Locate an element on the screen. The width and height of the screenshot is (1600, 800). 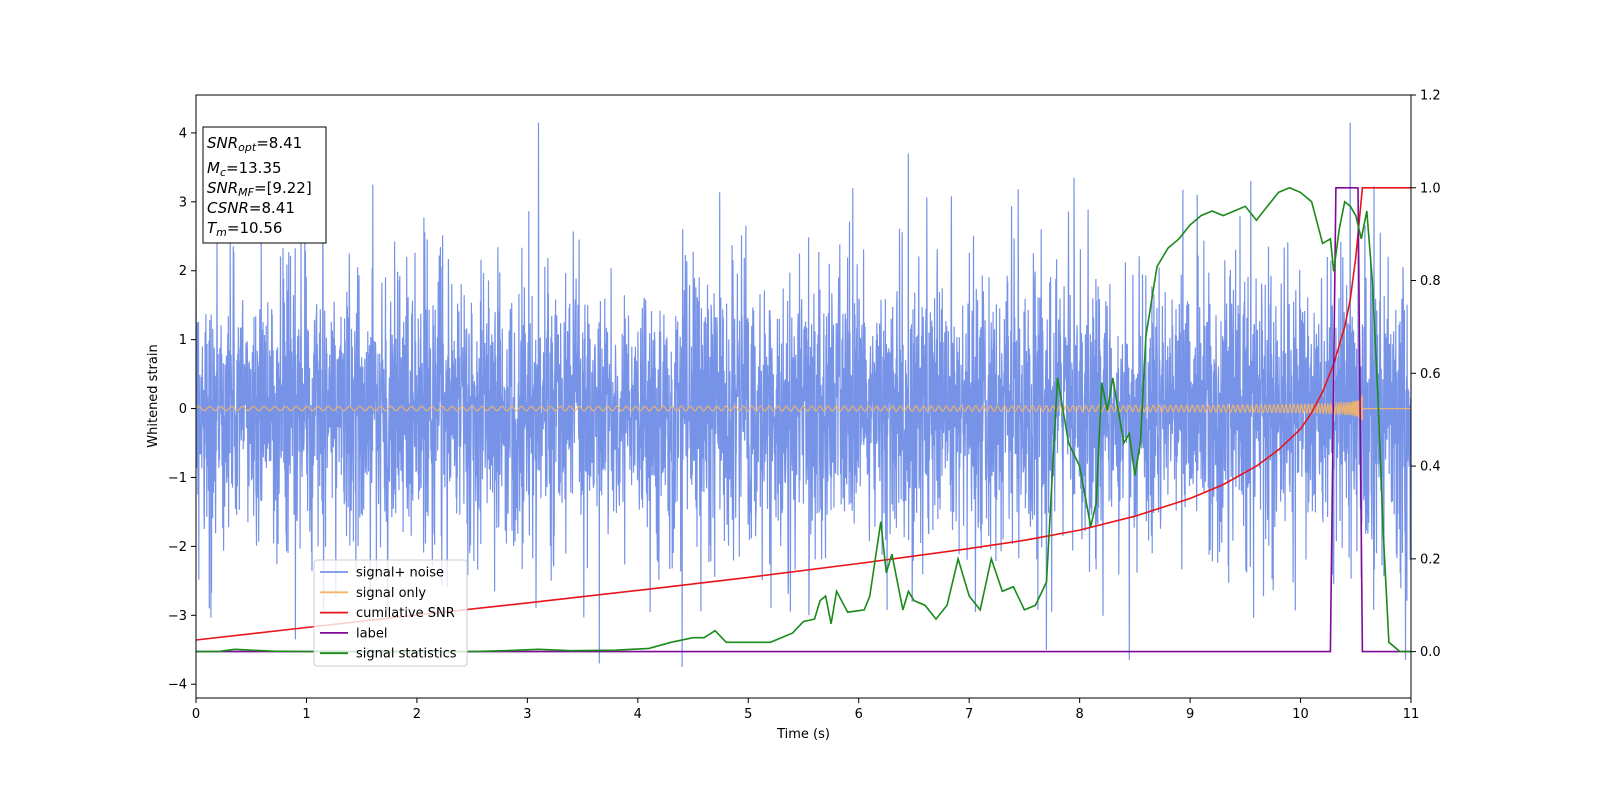
series-signal-only is located at coordinates (803, 407).